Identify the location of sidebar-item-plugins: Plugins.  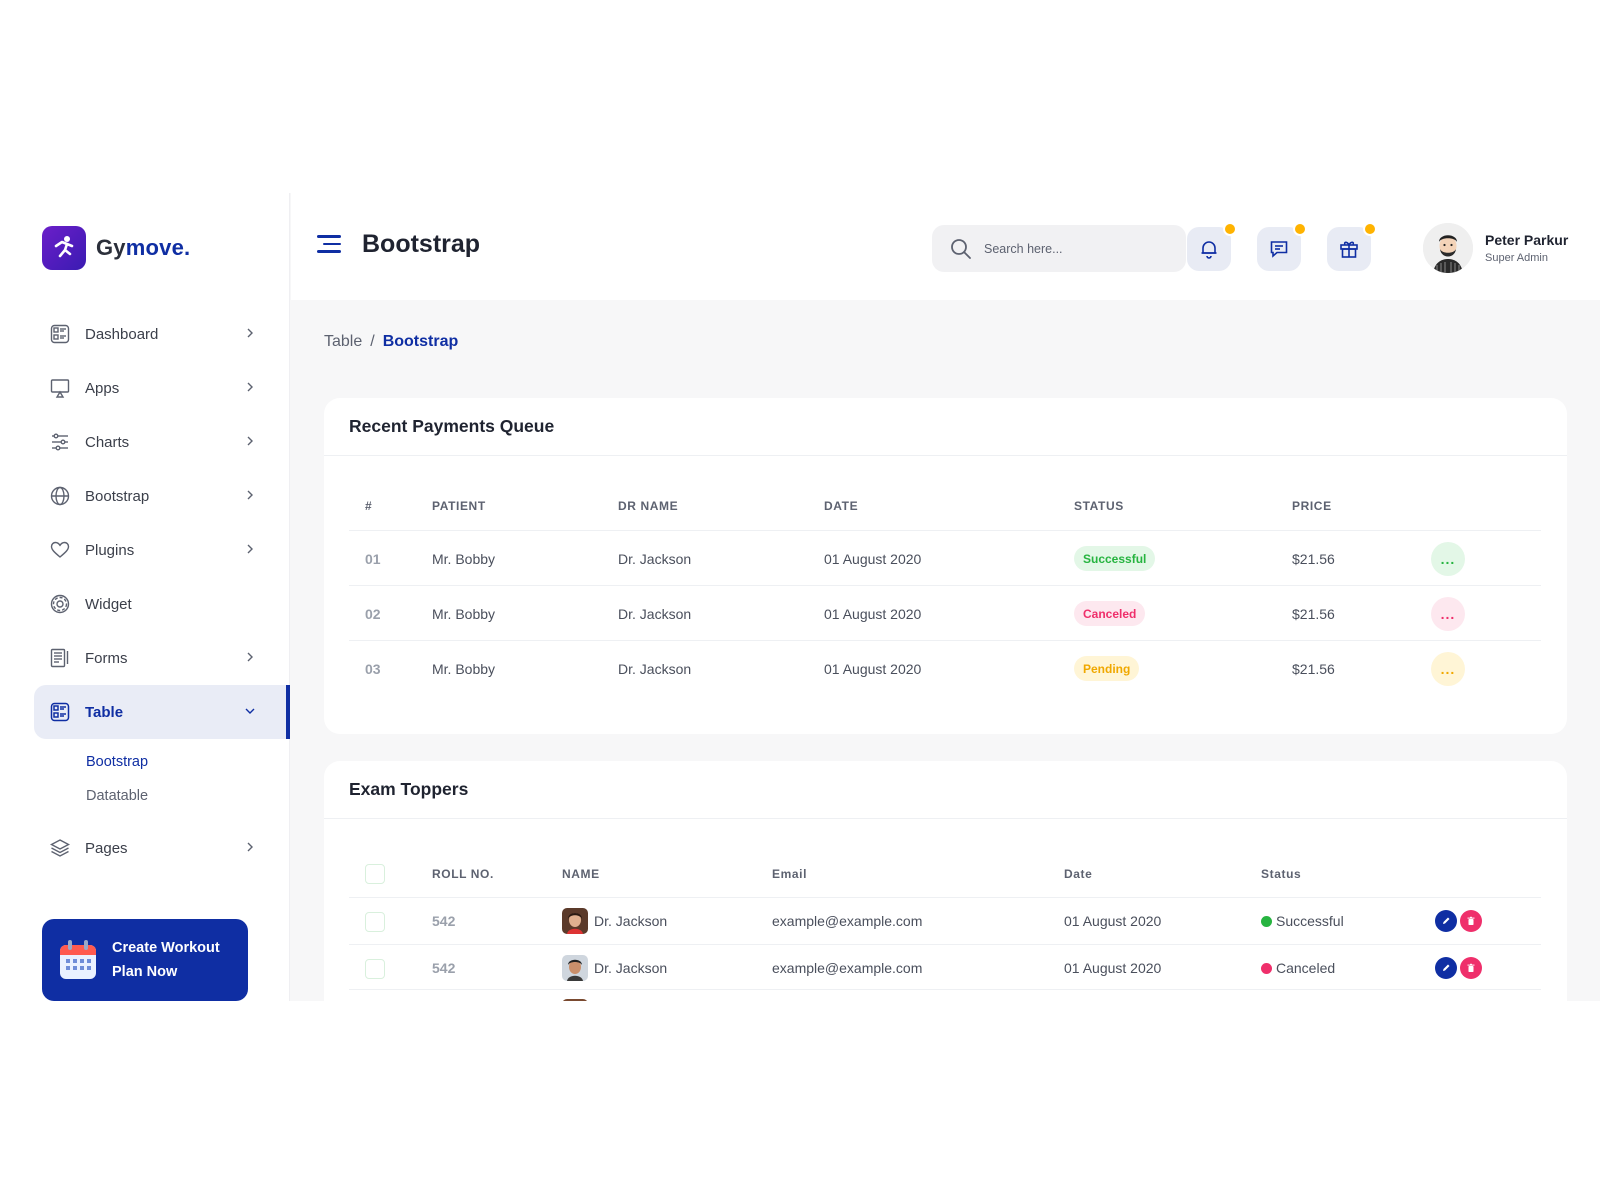
(162, 550).